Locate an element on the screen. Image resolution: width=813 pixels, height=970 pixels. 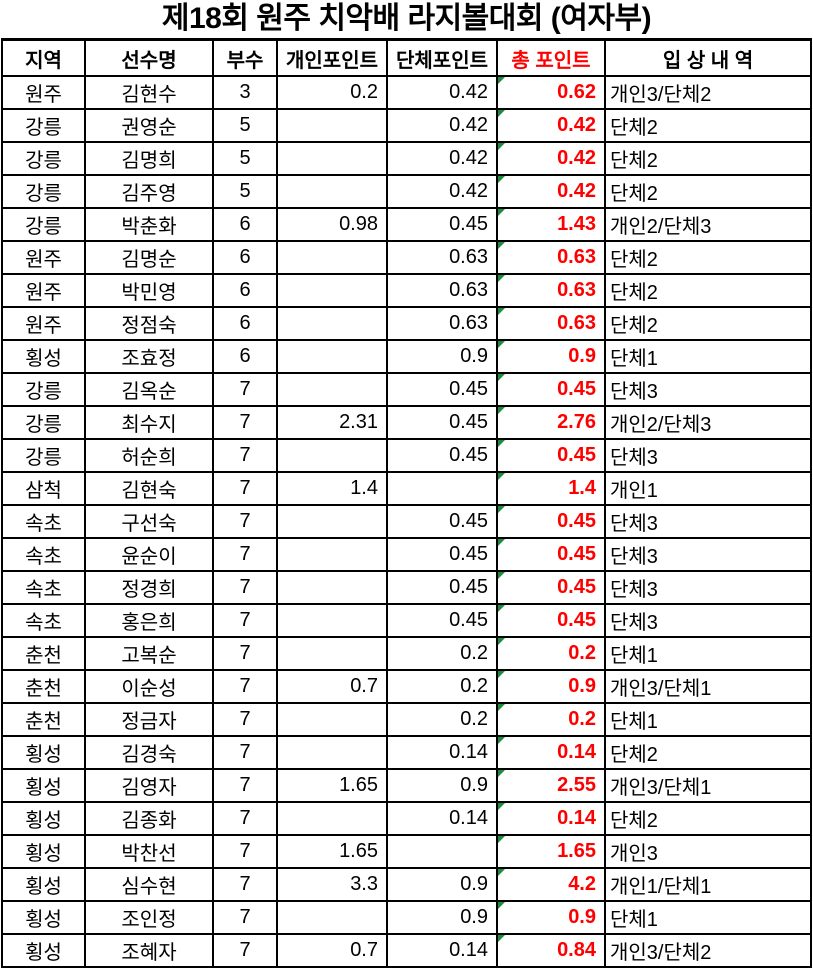
total-points-value: 2.76 is located at coordinates (576, 422).